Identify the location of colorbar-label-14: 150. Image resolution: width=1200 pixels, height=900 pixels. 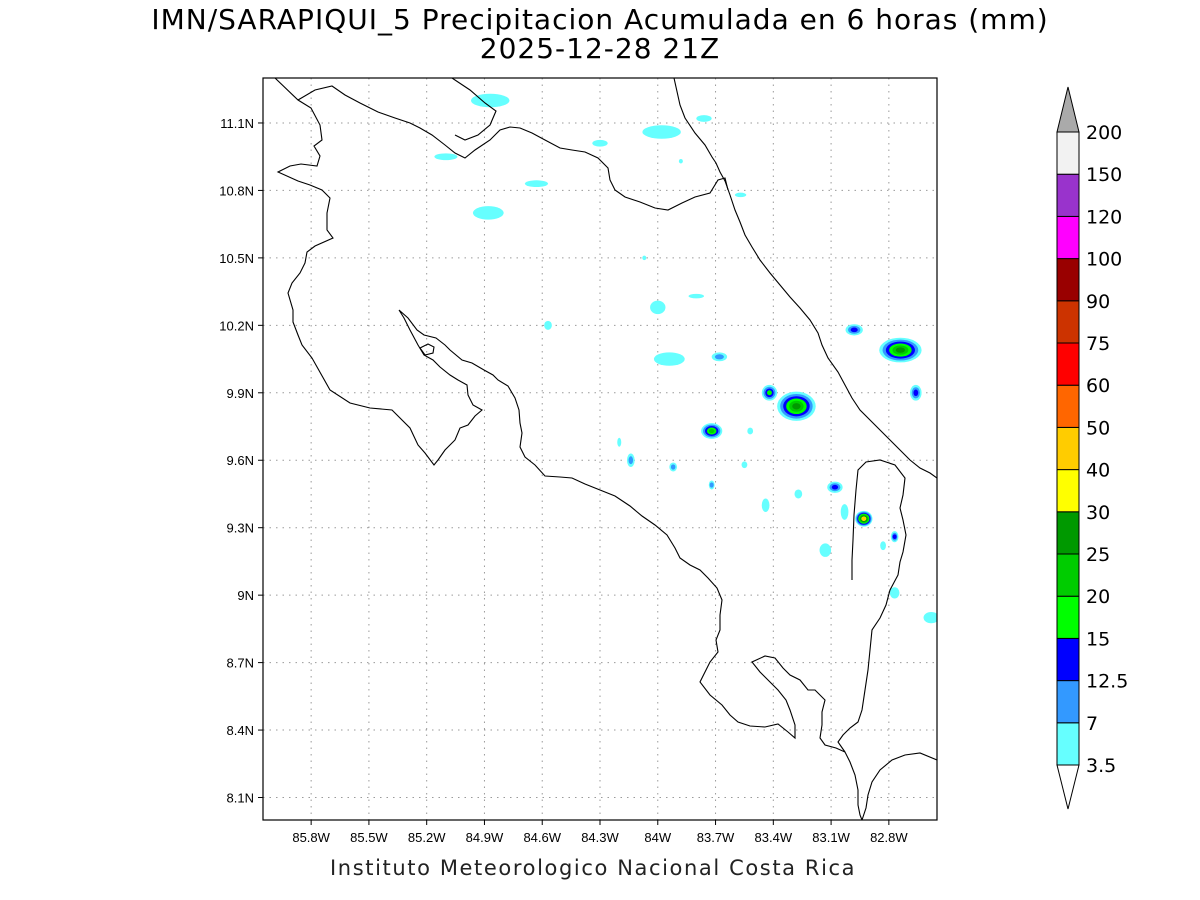
(1104, 175).